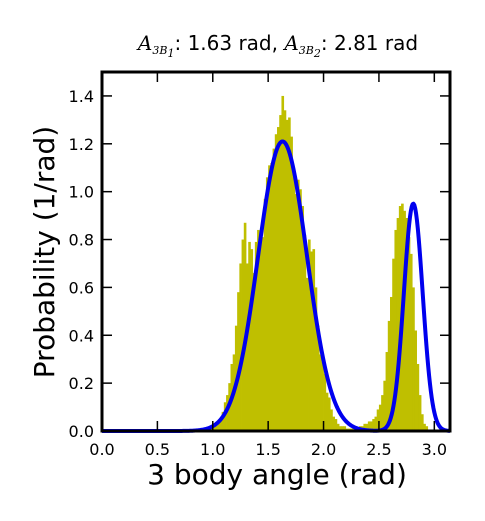 Image resolution: width=485 pixels, height=521 pixels. Describe the element at coordinates (290, 43) in the screenshot. I see `title-symbol-2: A` at that location.